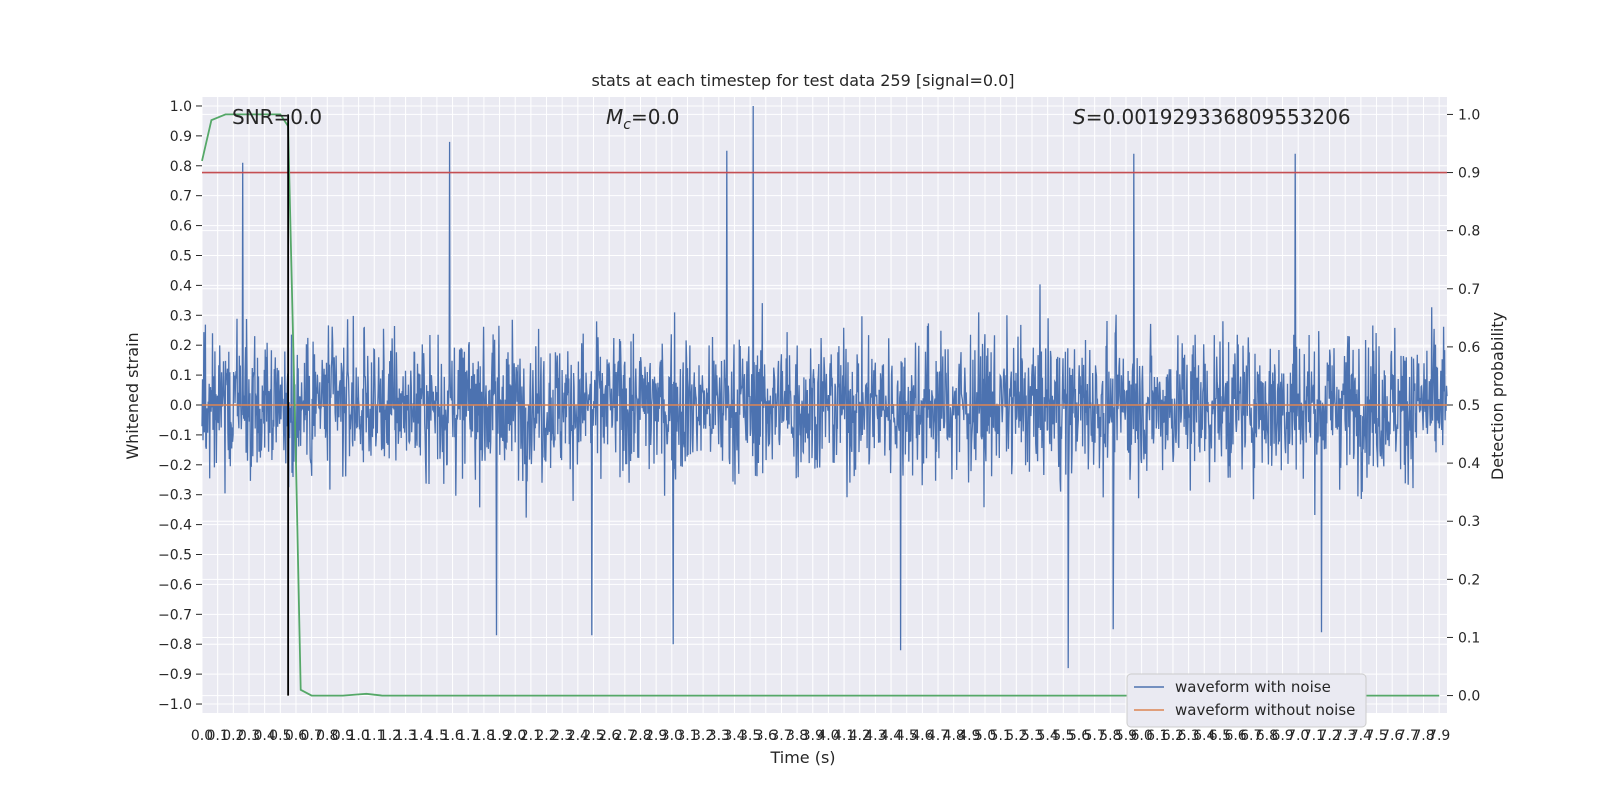 This screenshot has width=1600, height=800. I want to click on x-tick-label: 1.8, so click(484, 736).